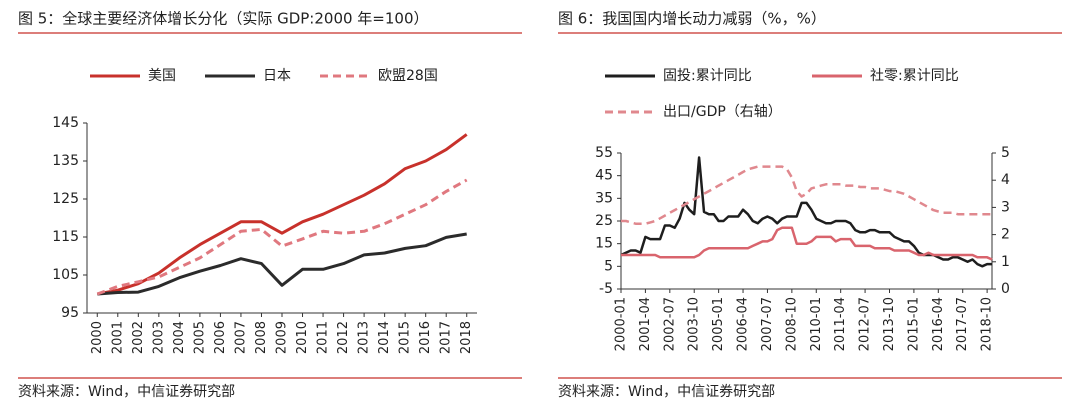 The height and width of the screenshot is (411, 1080). I want to click on y-tick-label: 115, so click(65, 237).